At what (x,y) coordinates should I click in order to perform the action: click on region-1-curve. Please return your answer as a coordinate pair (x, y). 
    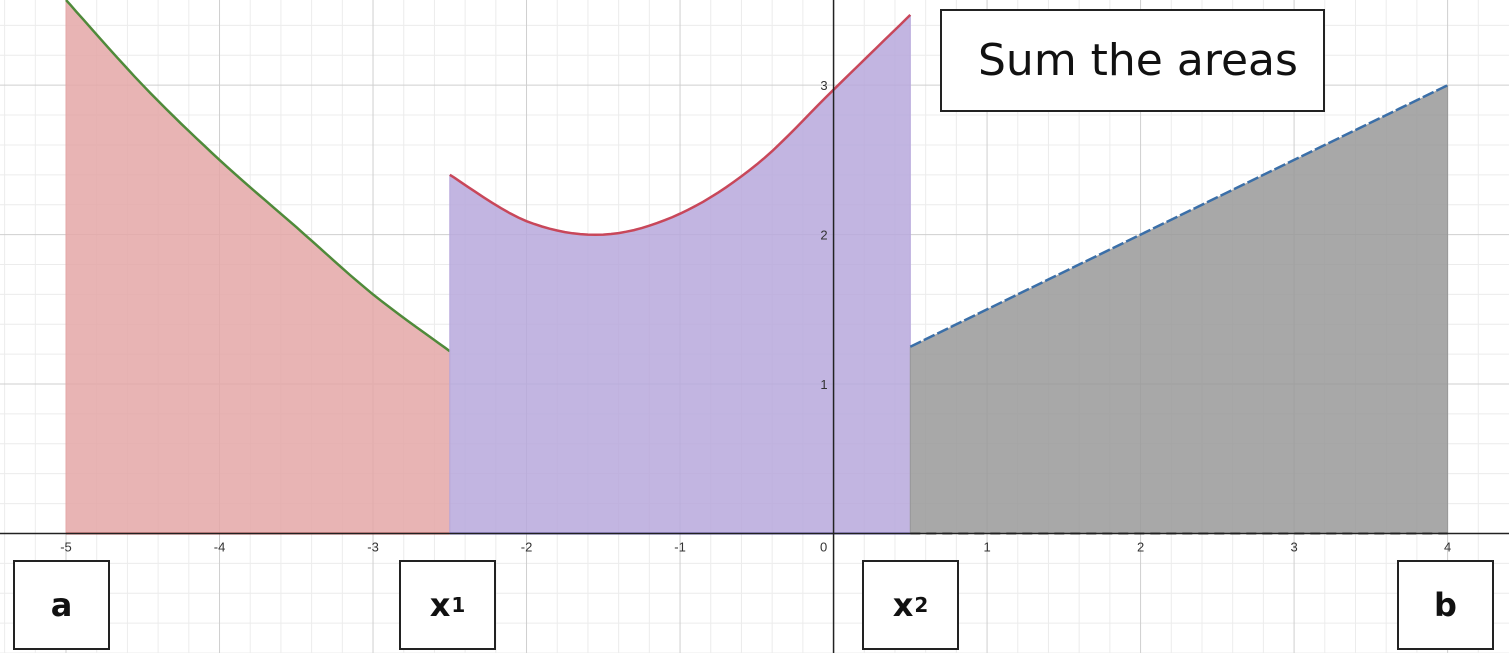
    Looking at the image, I should click on (258, 176).